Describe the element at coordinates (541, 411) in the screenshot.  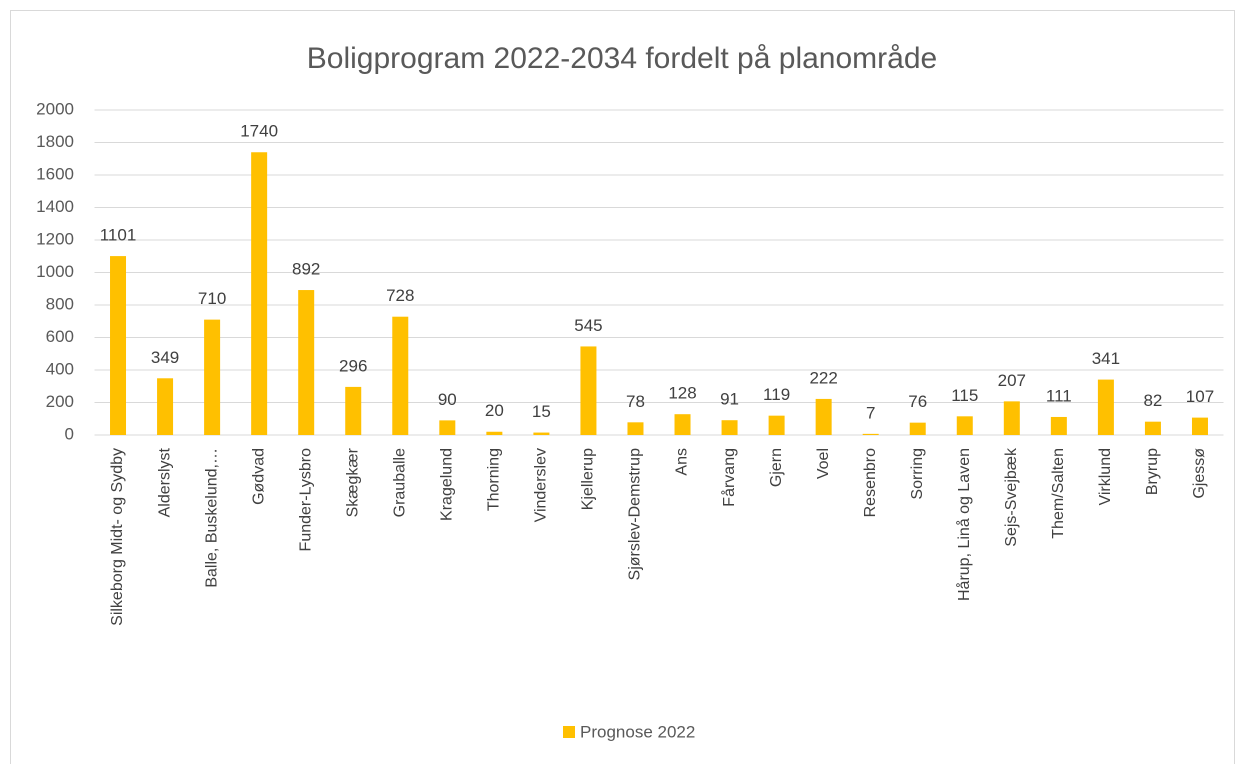
I see `data-label: 15` at that location.